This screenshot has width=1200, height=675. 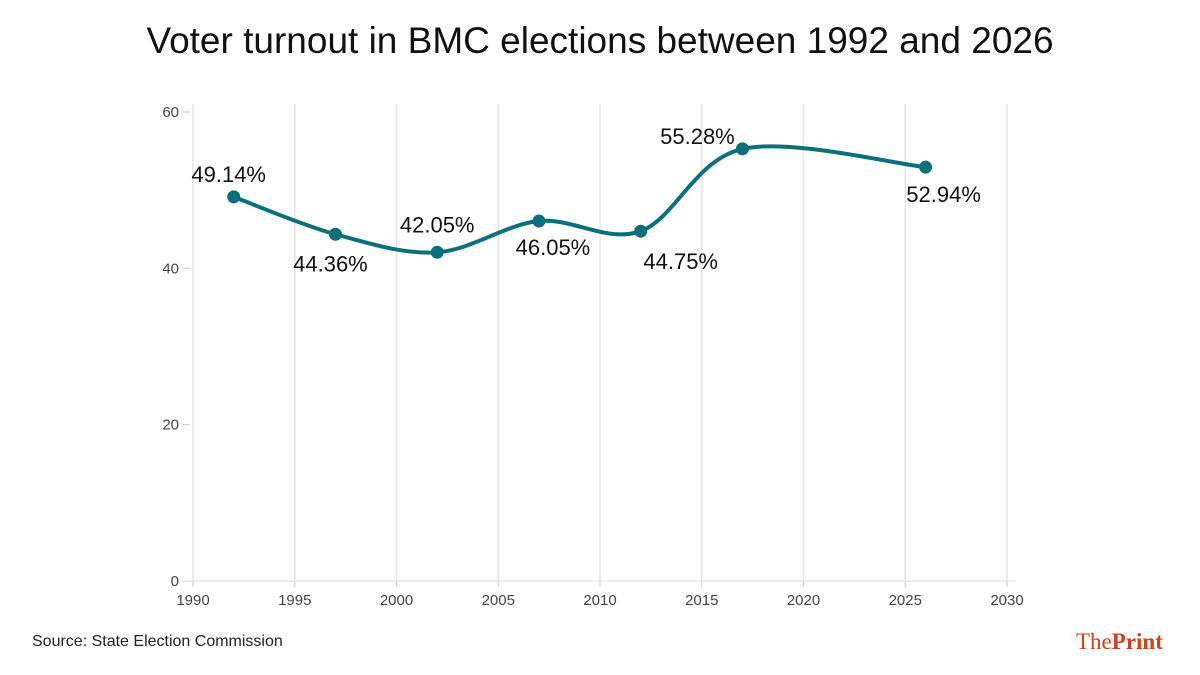 I want to click on x-tick-label: 2025, so click(x=905, y=600).